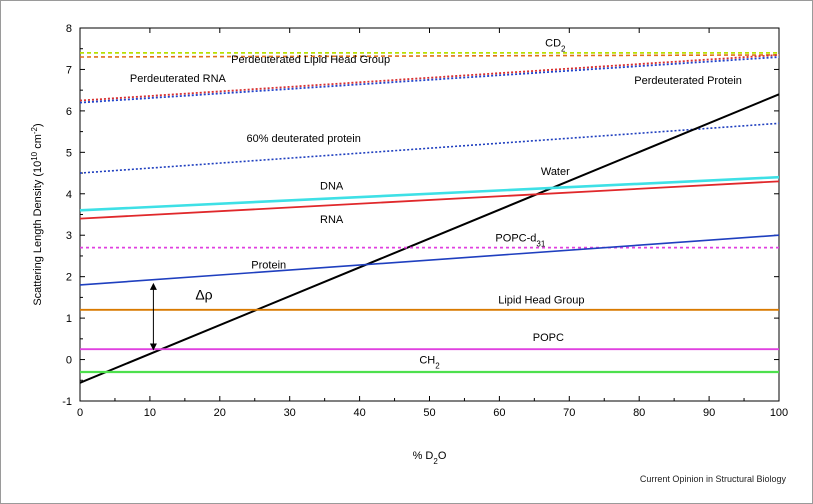 The width and height of the screenshot is (813, 504). I want to click on x-tick-label: 90, so click(709, 413).